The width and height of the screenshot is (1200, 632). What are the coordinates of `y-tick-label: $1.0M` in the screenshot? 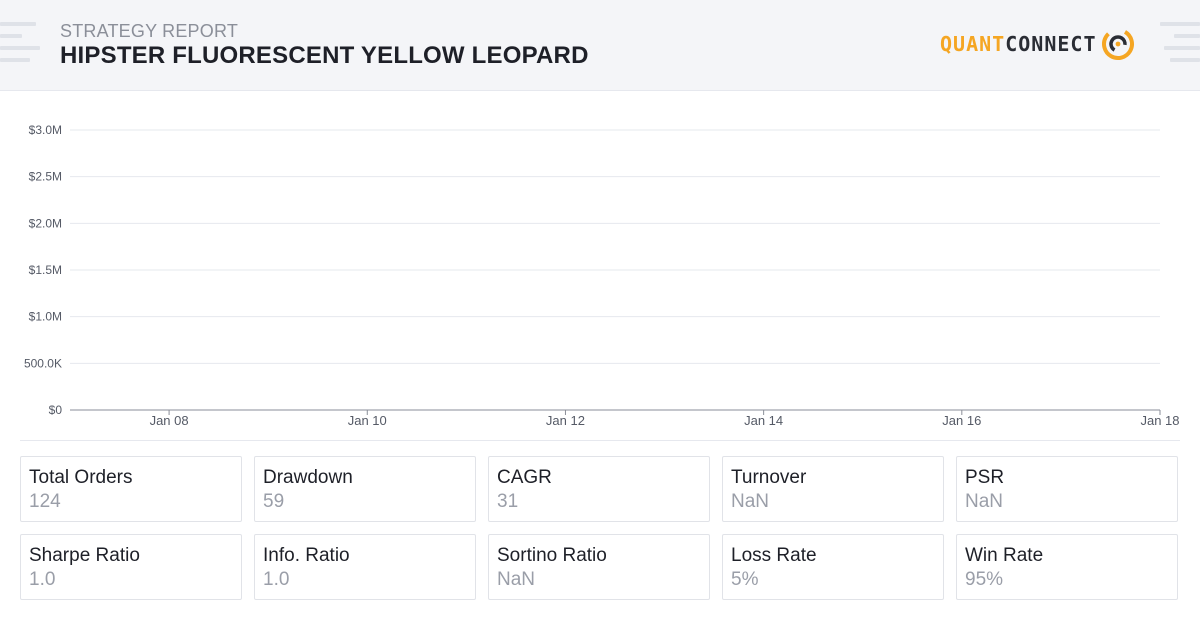 It's located at (45, 317).